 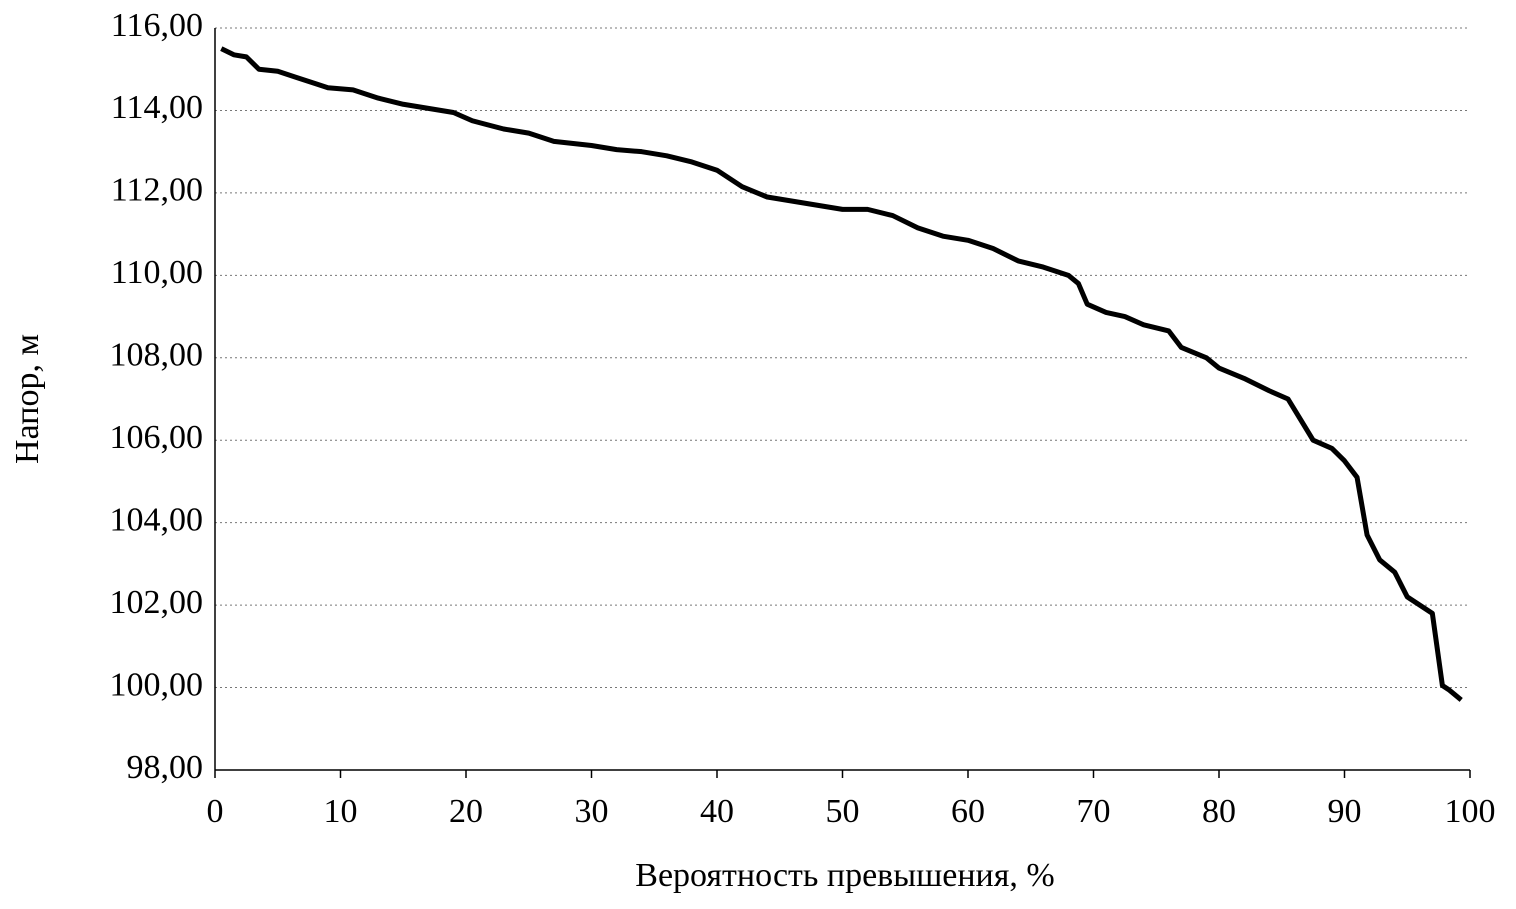 What do you see at coordinates (157, 107) in the screenshot?
I see `y-tick-label: 114,00` at bounding box center [157, 107].